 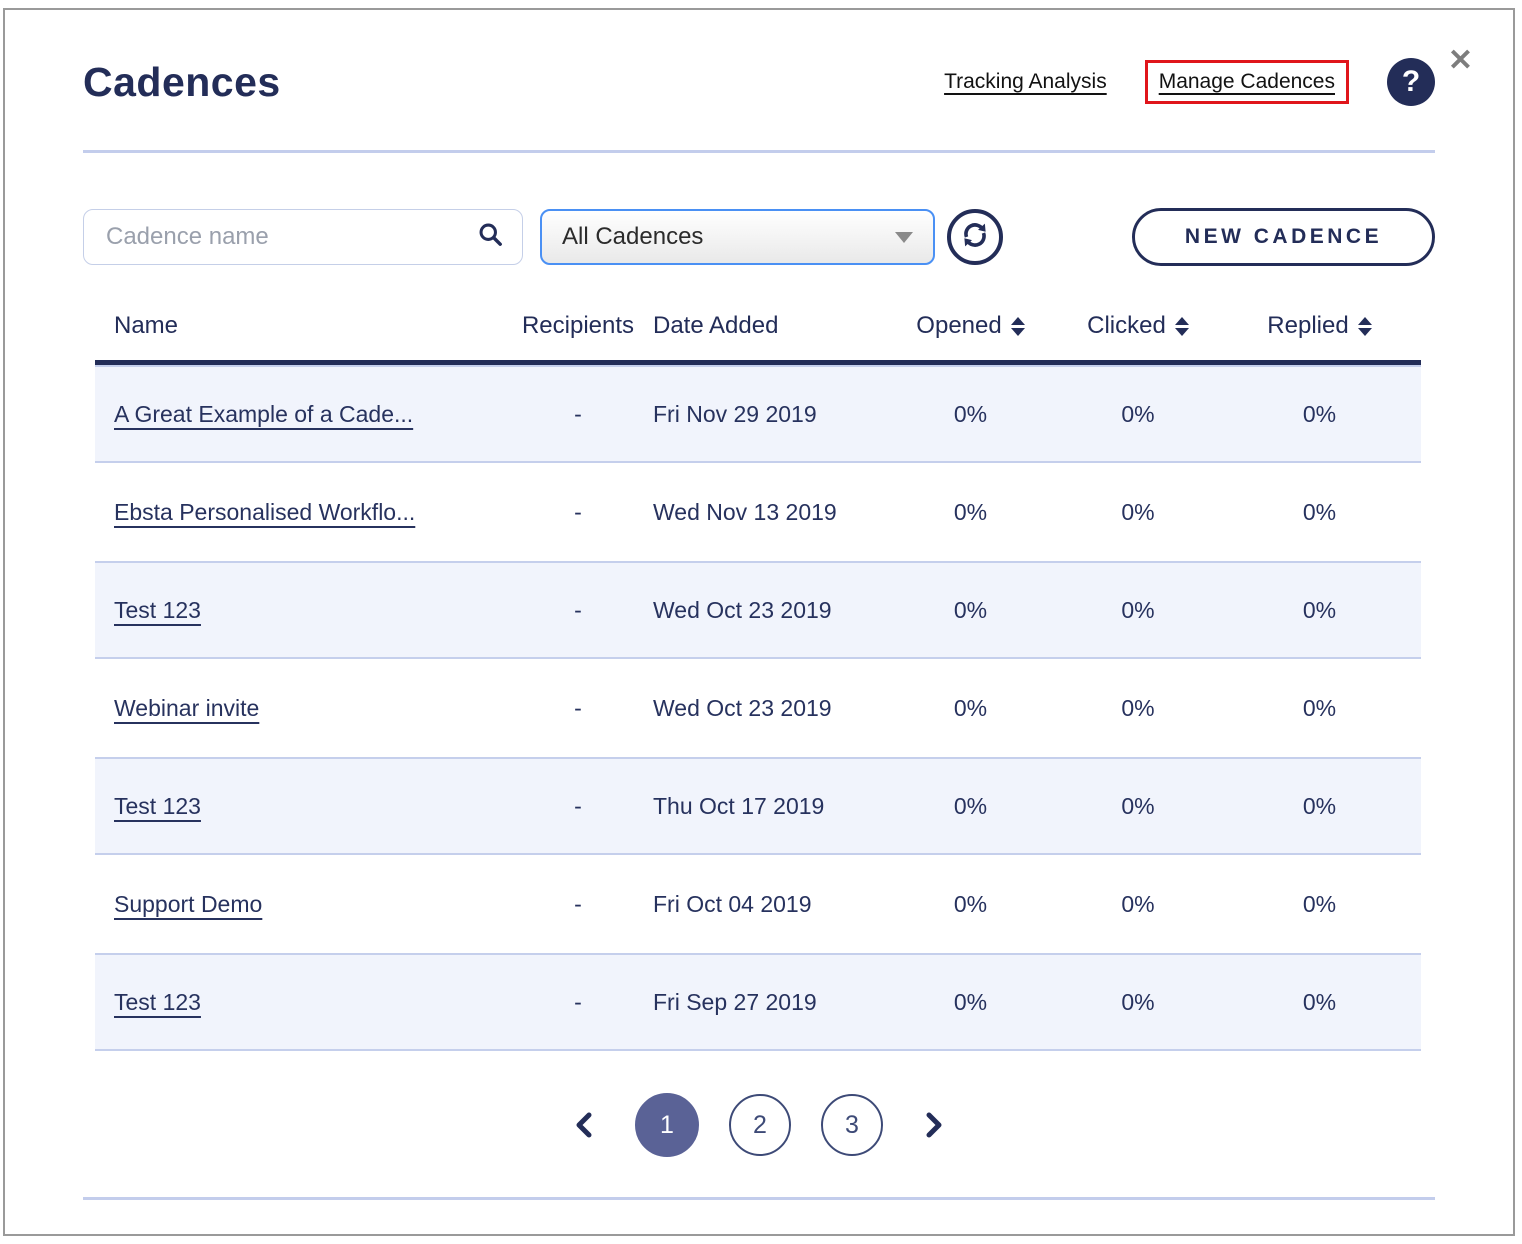 I want to click on footer-divider, so click(x=759, y=1198).